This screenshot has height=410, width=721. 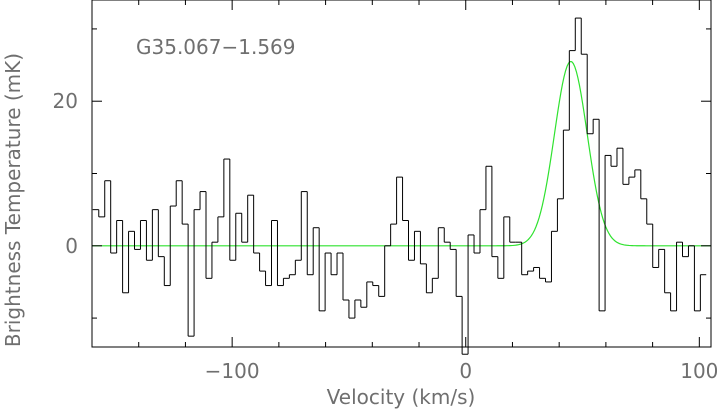 What do you see at coordinates (71, 246) in the screenshot?
I see `y-tick-label: 0` at bounding box center [71, 246].